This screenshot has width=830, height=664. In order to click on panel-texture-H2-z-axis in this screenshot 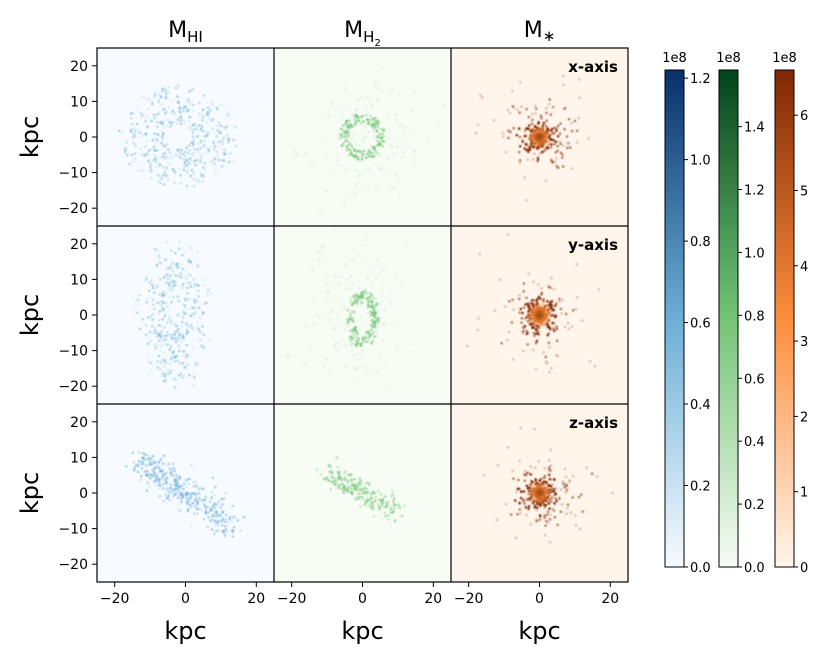, I will do `click(360, 489)`.